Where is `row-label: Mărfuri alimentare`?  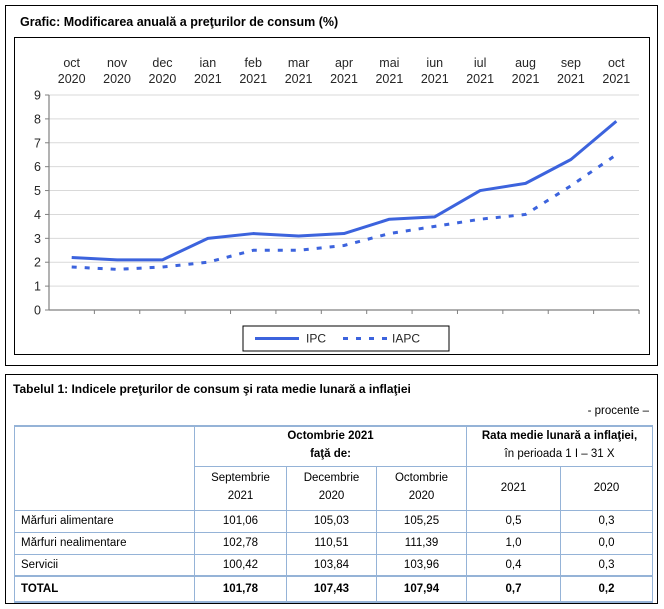 row-label: Mărfuri alimentare is located at coordinates (104, 521).